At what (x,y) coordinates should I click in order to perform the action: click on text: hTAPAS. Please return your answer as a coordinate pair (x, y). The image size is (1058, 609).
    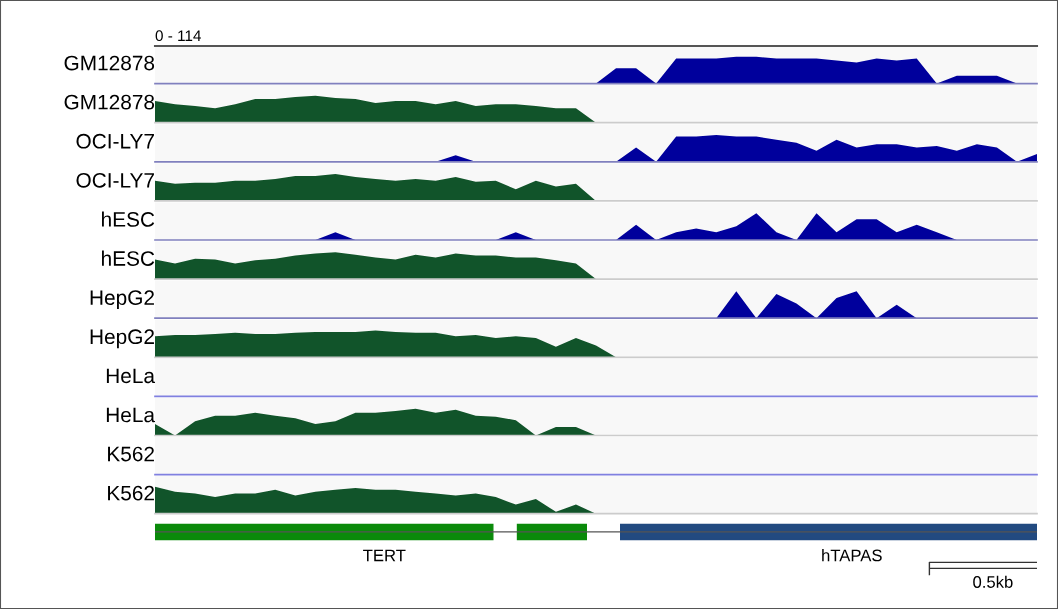
    Looking at the image, I should click on (852, 555).